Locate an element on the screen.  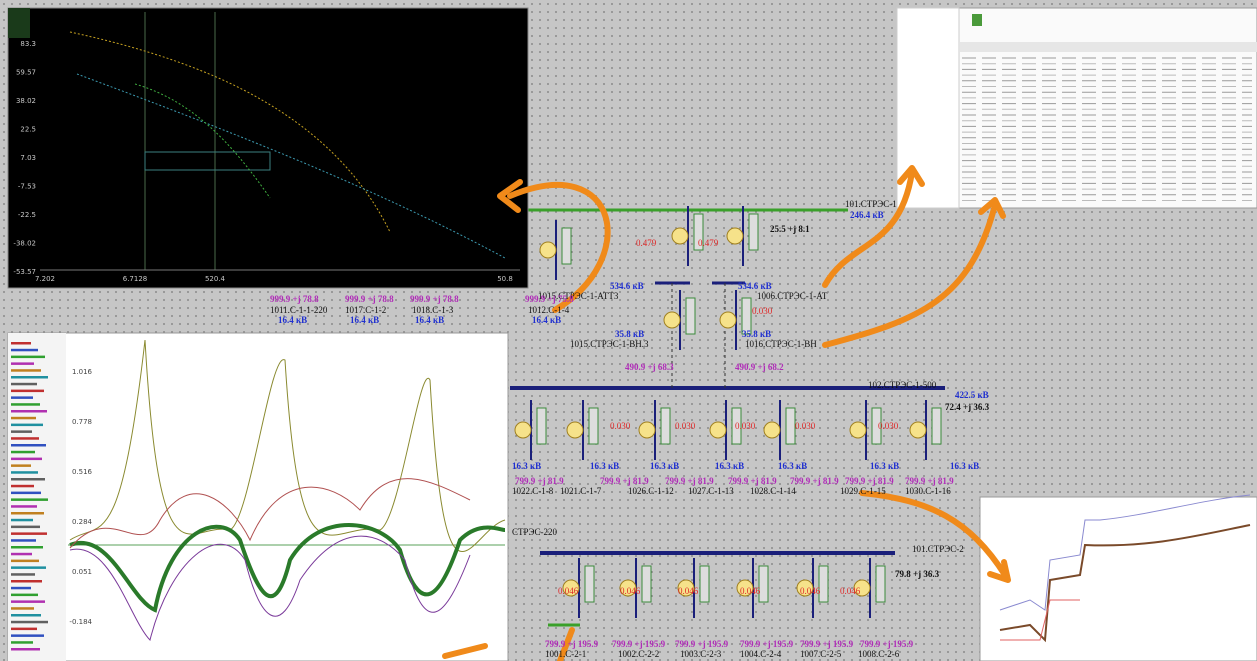
y-tick-label: -53.57 is located at coordinates (24, 272).